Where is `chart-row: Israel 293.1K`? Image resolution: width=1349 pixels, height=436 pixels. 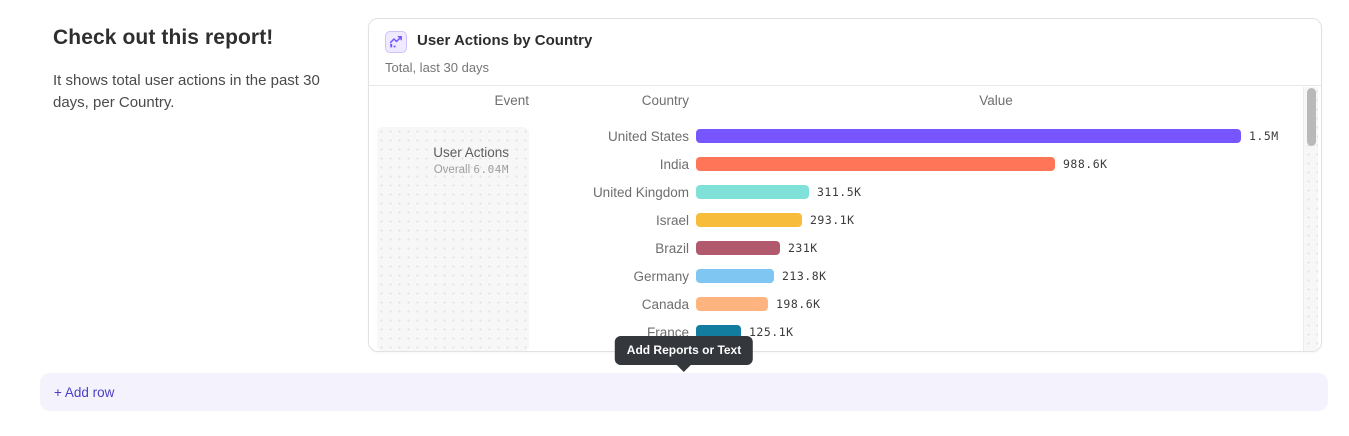 chart-row: Israel 293.1K is located at coordinates (834, 220).